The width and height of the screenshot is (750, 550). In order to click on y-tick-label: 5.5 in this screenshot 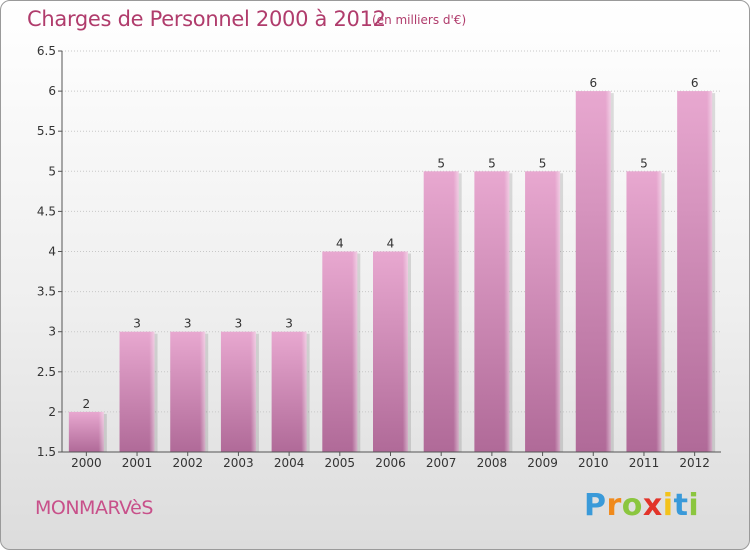, I will do `click(46, 131)`.